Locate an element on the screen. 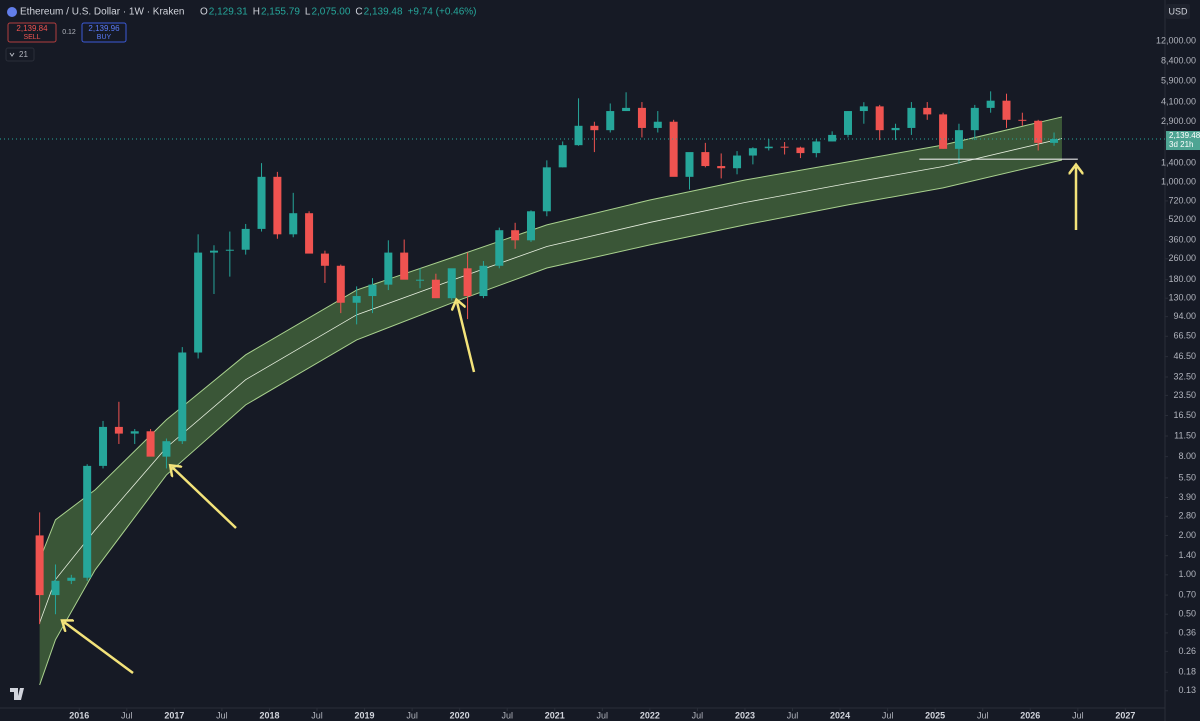 This screenshot has height=721, width=1200. y-tick-label: 46.50 is located at coordinates (1184, 356).